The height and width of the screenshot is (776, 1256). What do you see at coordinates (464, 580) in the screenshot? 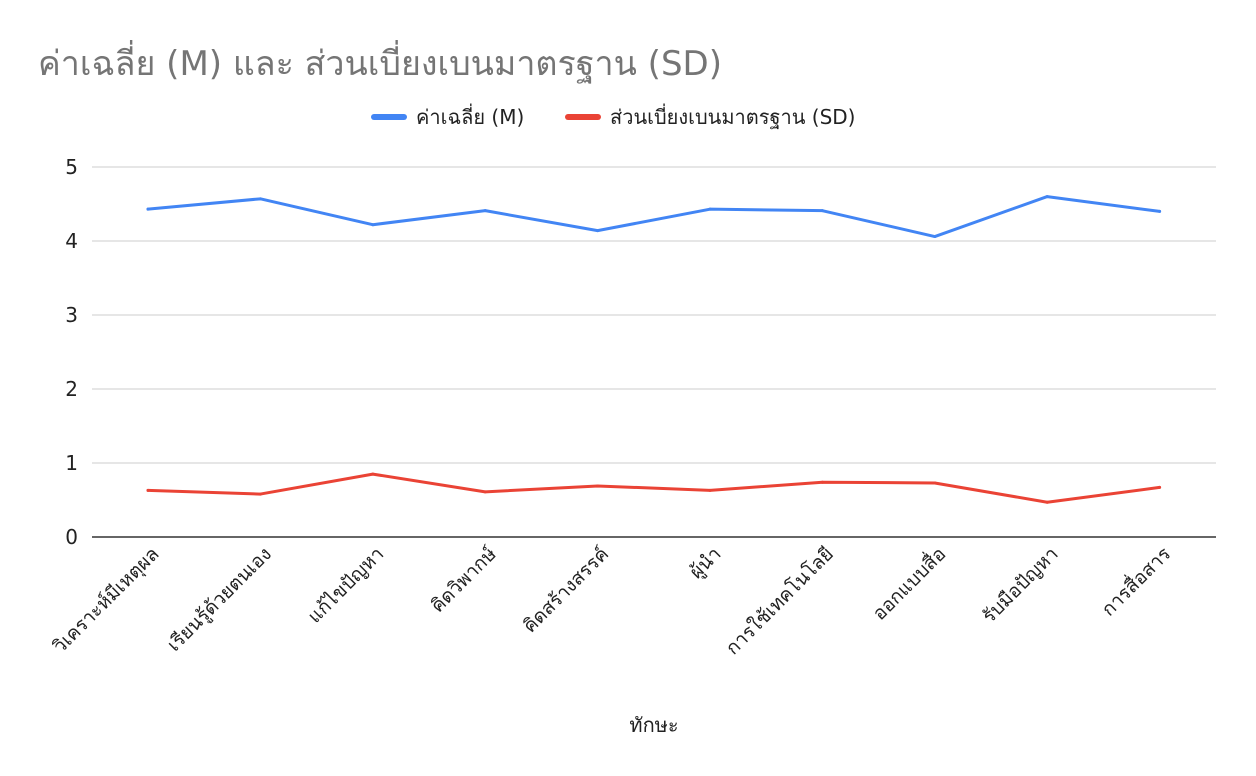
I see `x-tick-label: คิดวิพากษ์` at bounding box center [464, 580].